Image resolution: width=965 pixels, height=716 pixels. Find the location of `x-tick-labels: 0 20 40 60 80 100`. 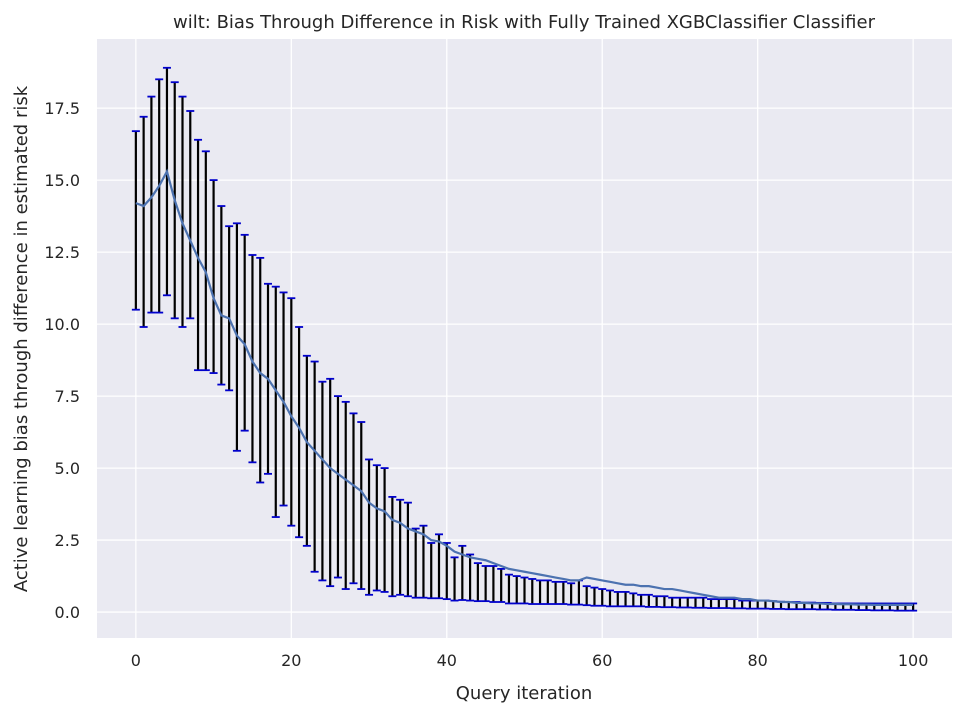

x-tick-labels: 0 20 40 60 80 100 is located at coordinates (530, 660).